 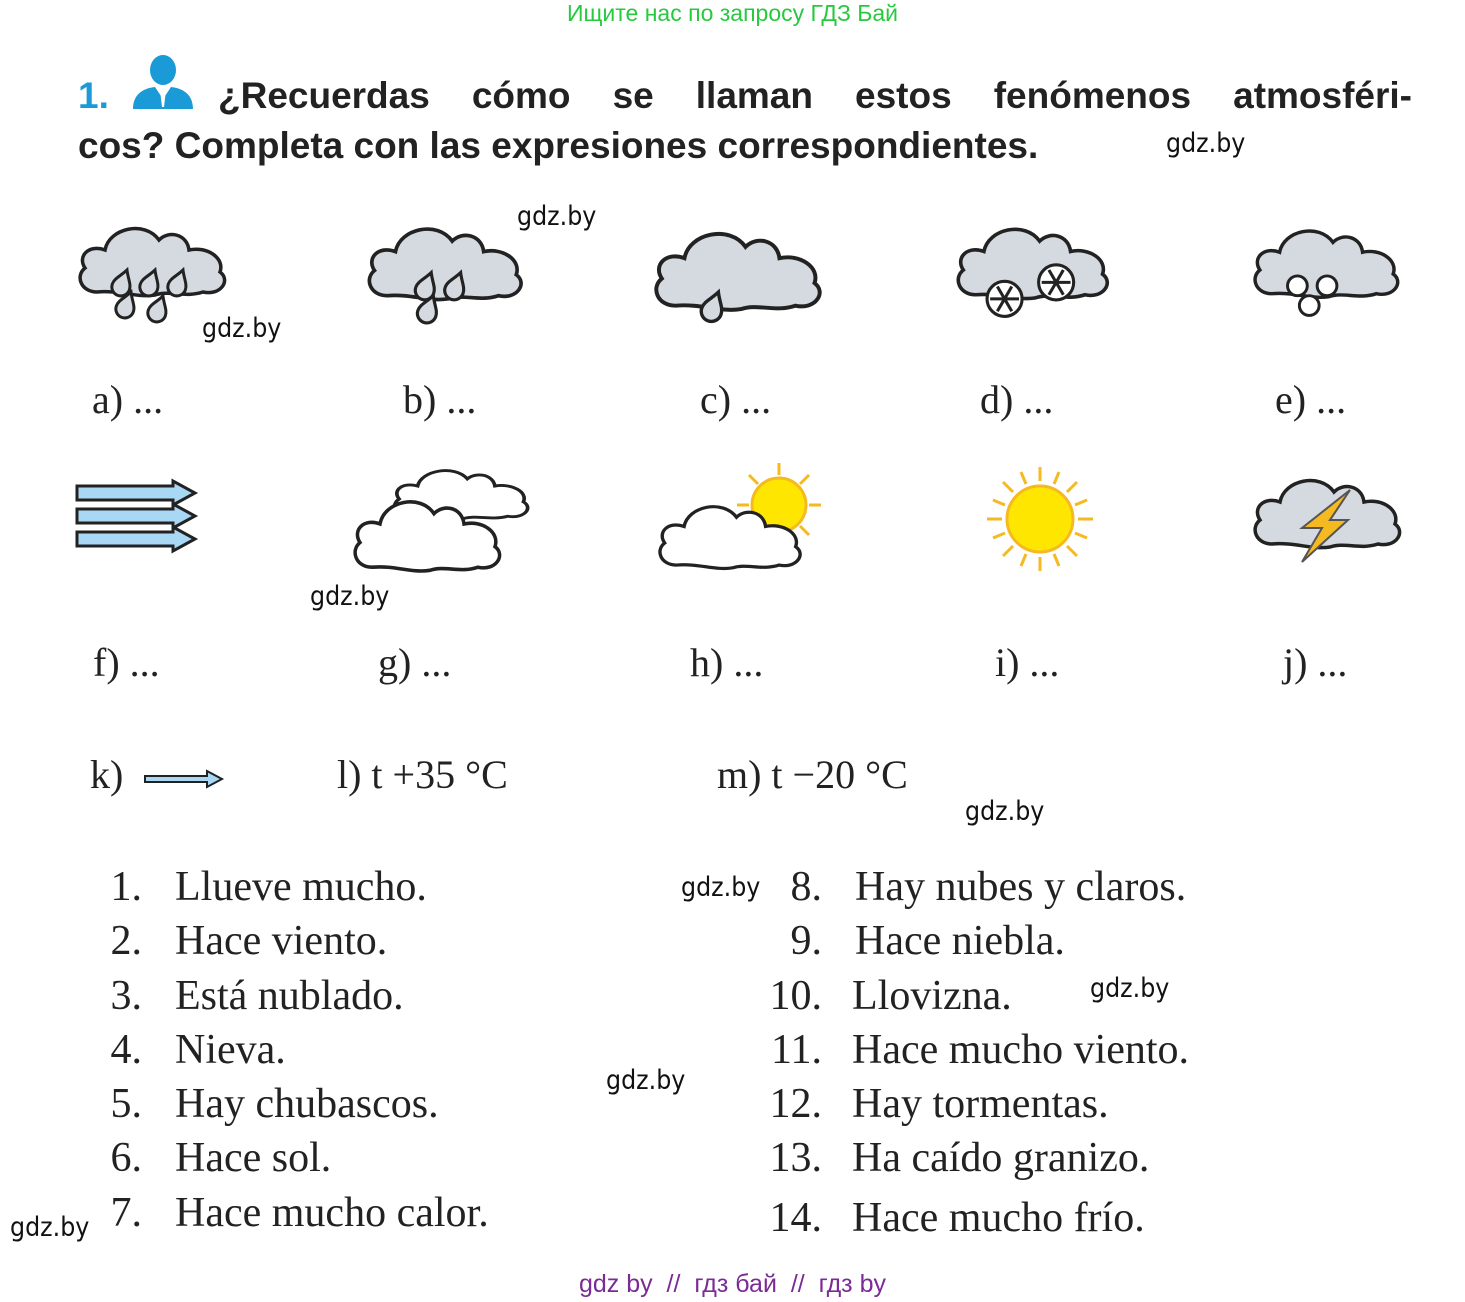 I want to click on label-k: k), so click(x=107, y=774).